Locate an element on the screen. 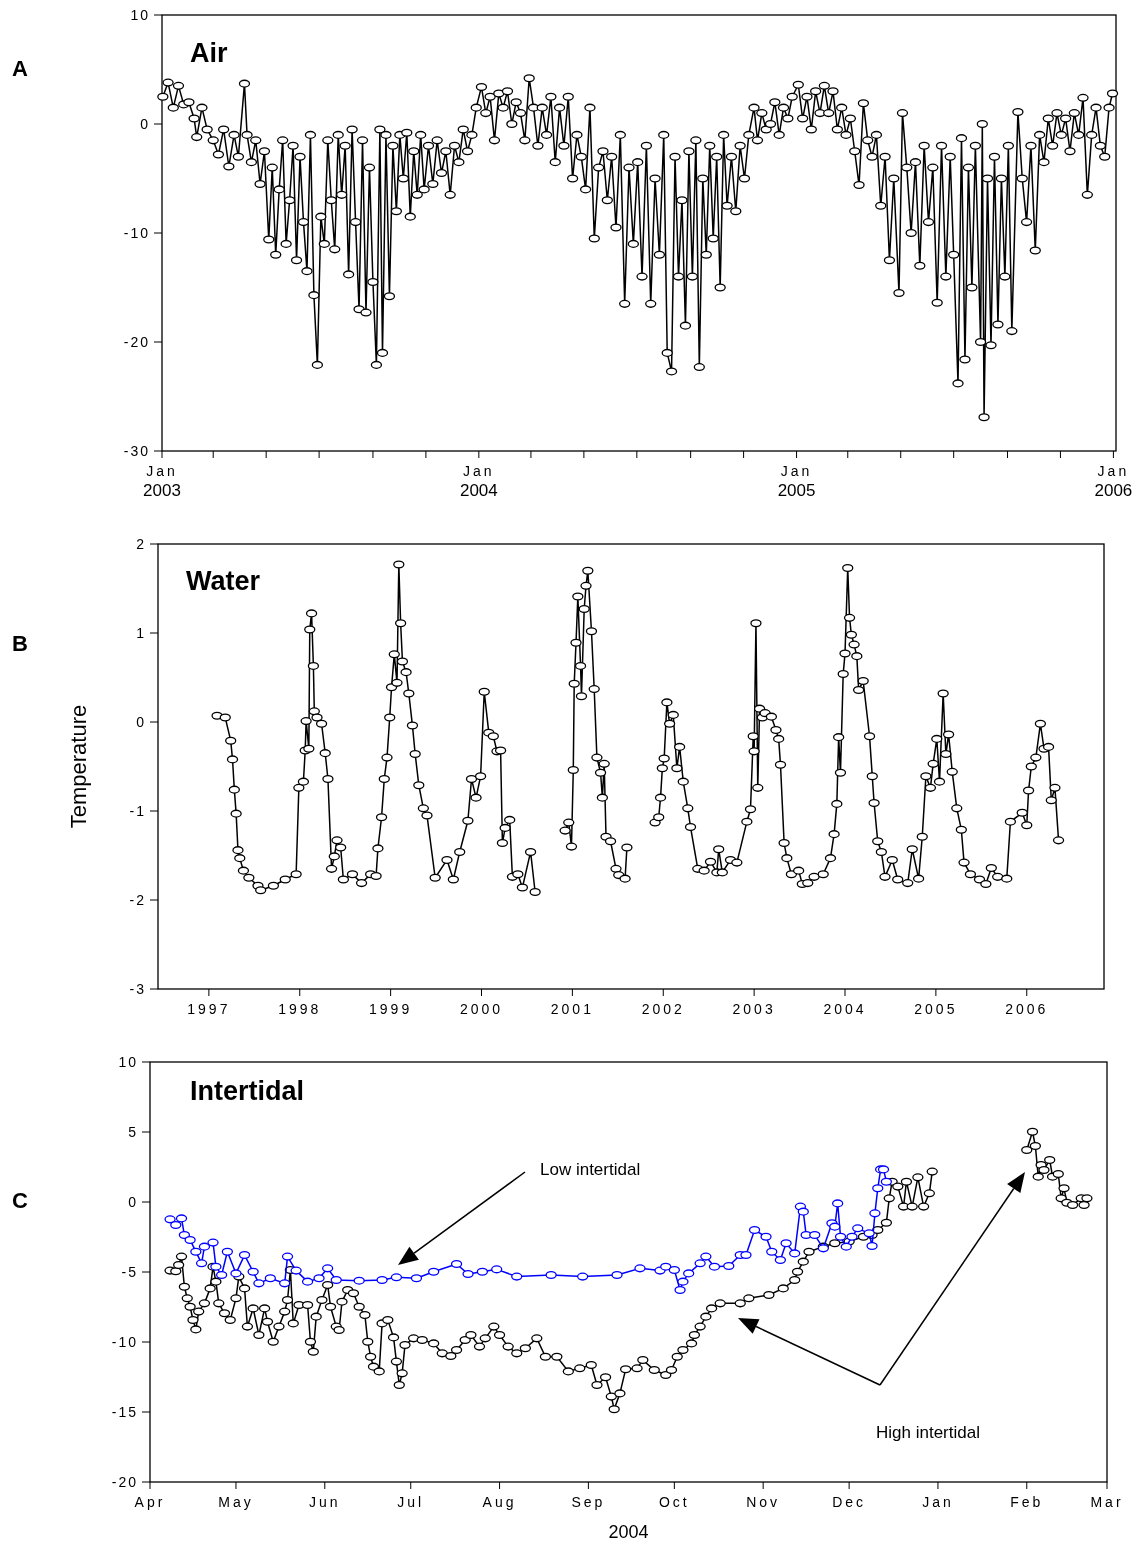 This screenshot has height=1548, width=1139. x-tick-label: 2006 is located at coordinates (1027, 1009).